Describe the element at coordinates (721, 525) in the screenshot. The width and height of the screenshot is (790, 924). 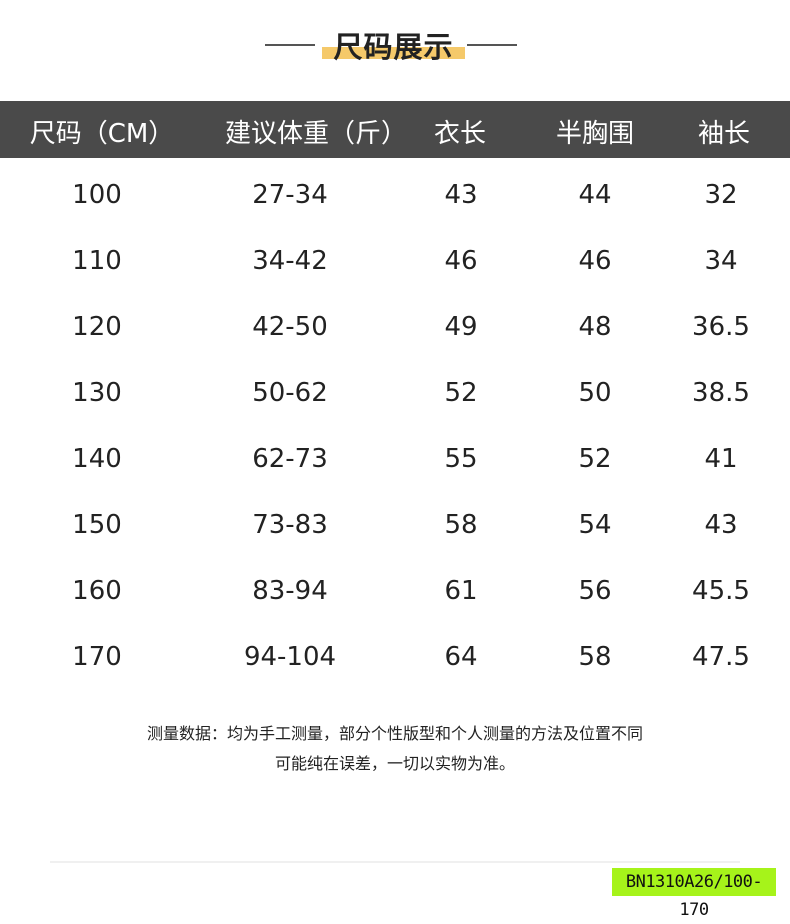
I see `cell-sleeve: 43` at that location.